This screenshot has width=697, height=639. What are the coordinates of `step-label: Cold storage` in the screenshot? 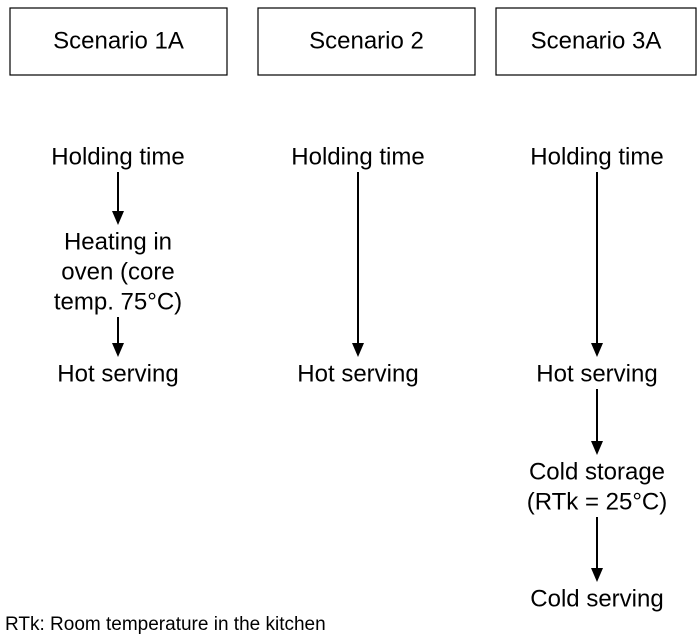 It's located at (597, 471).